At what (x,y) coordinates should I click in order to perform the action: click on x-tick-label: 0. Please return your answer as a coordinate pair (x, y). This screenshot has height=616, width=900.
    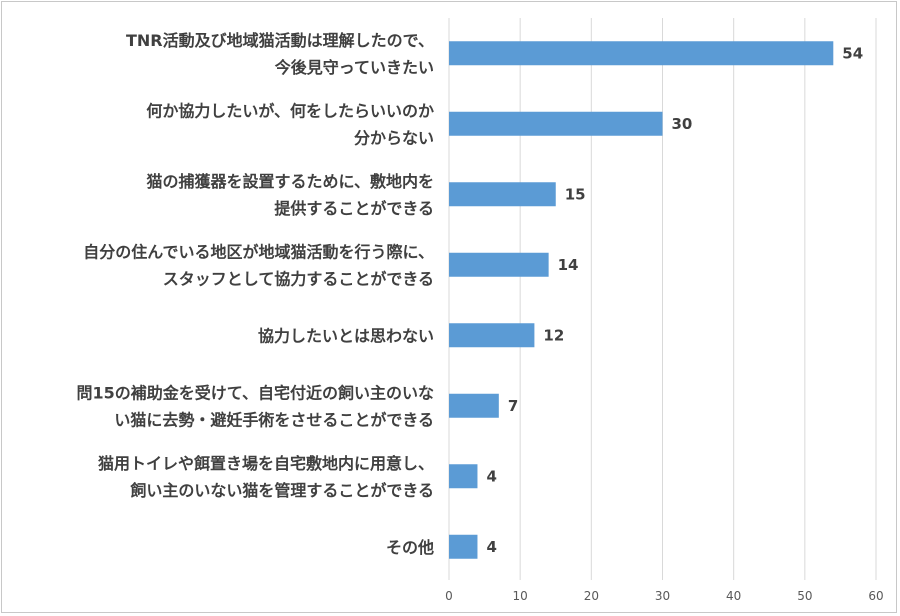
    Looking at the image, I should click on (449, 596).